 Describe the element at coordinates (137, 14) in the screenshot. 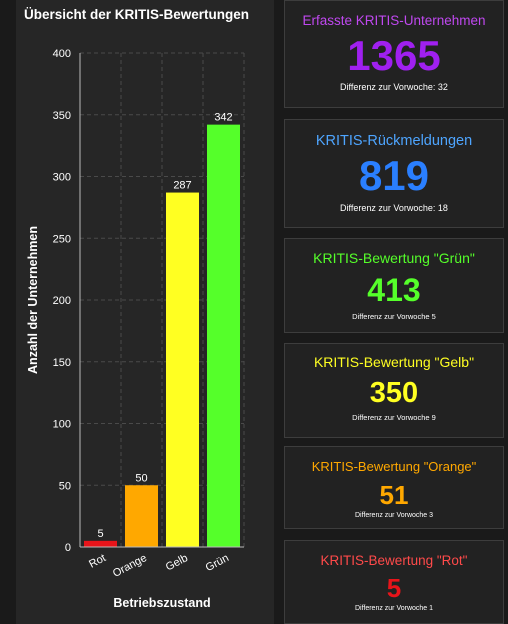

I see `chart-title: Übersicht der KRITIS-Bewertungen` at that location.